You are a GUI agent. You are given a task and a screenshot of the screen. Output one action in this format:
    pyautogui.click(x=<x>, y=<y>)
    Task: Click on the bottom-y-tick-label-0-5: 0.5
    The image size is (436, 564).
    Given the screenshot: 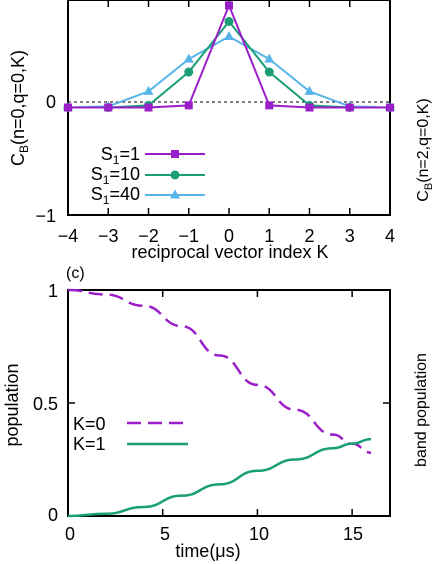 What is the action you would take?
    pyautogui.click(x=45, y=404)
    